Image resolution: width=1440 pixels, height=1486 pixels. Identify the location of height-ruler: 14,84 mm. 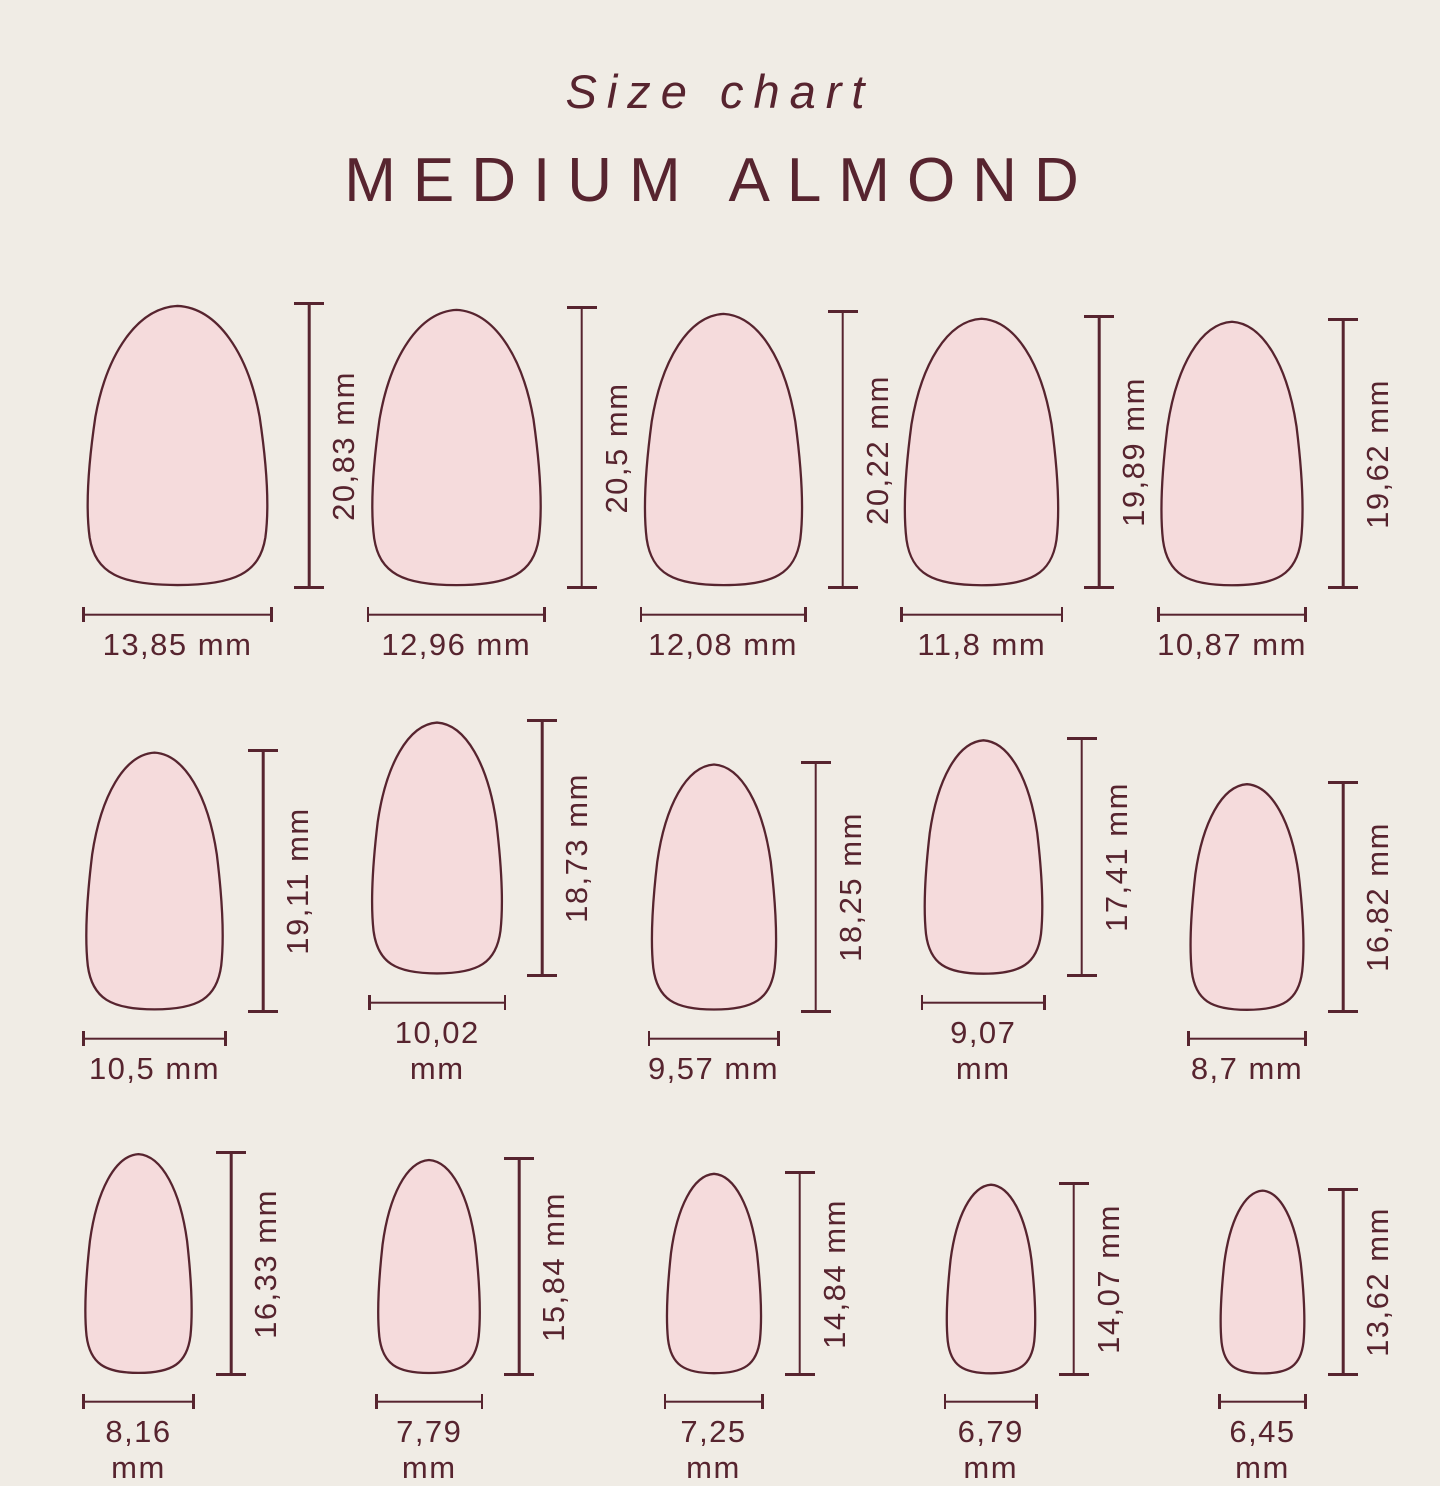
(818, 1273).